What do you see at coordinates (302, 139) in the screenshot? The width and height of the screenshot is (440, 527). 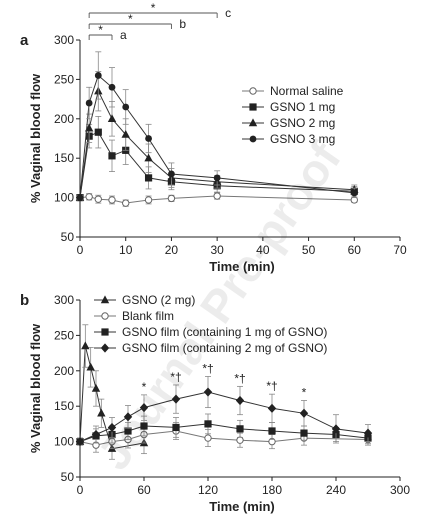 I see `legend-label: GSNO 3 mg` at bounding box center [302, 139].